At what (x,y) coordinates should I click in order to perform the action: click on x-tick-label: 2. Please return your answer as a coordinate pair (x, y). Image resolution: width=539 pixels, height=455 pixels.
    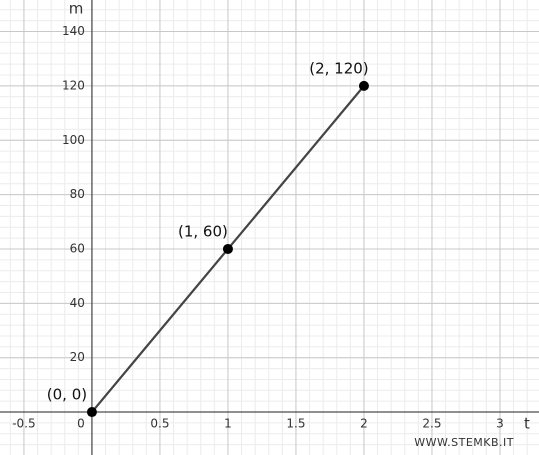
    Looking at the image, I should click on (364, 424).